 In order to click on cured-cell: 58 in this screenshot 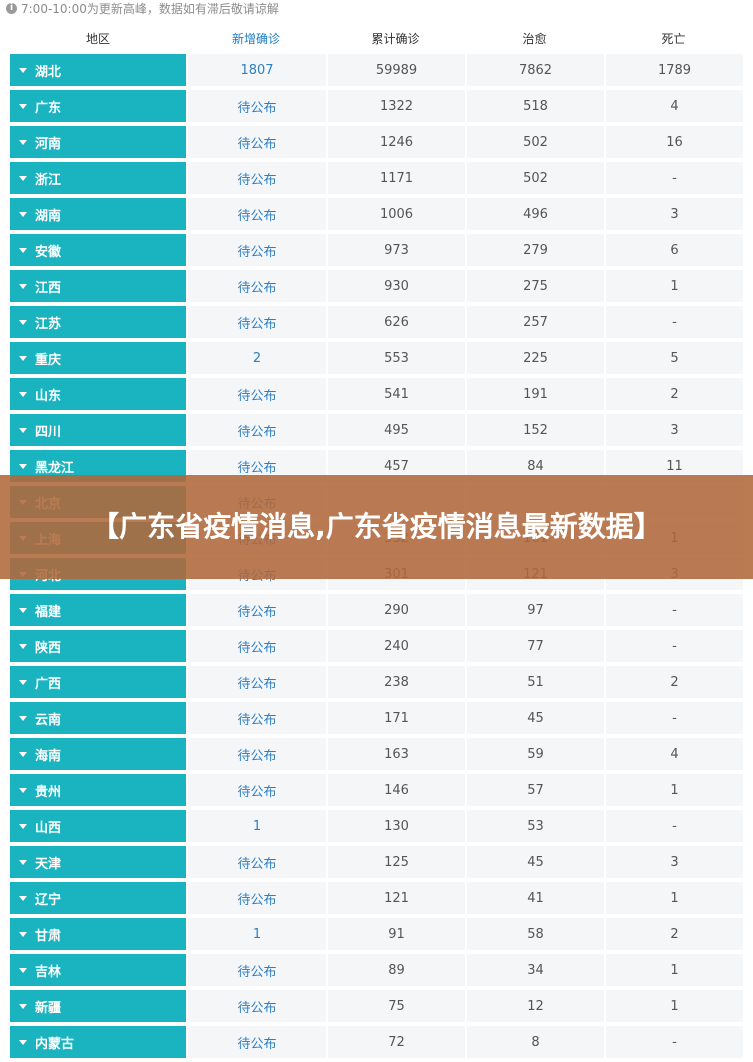, I will do `click(535, 934)`.